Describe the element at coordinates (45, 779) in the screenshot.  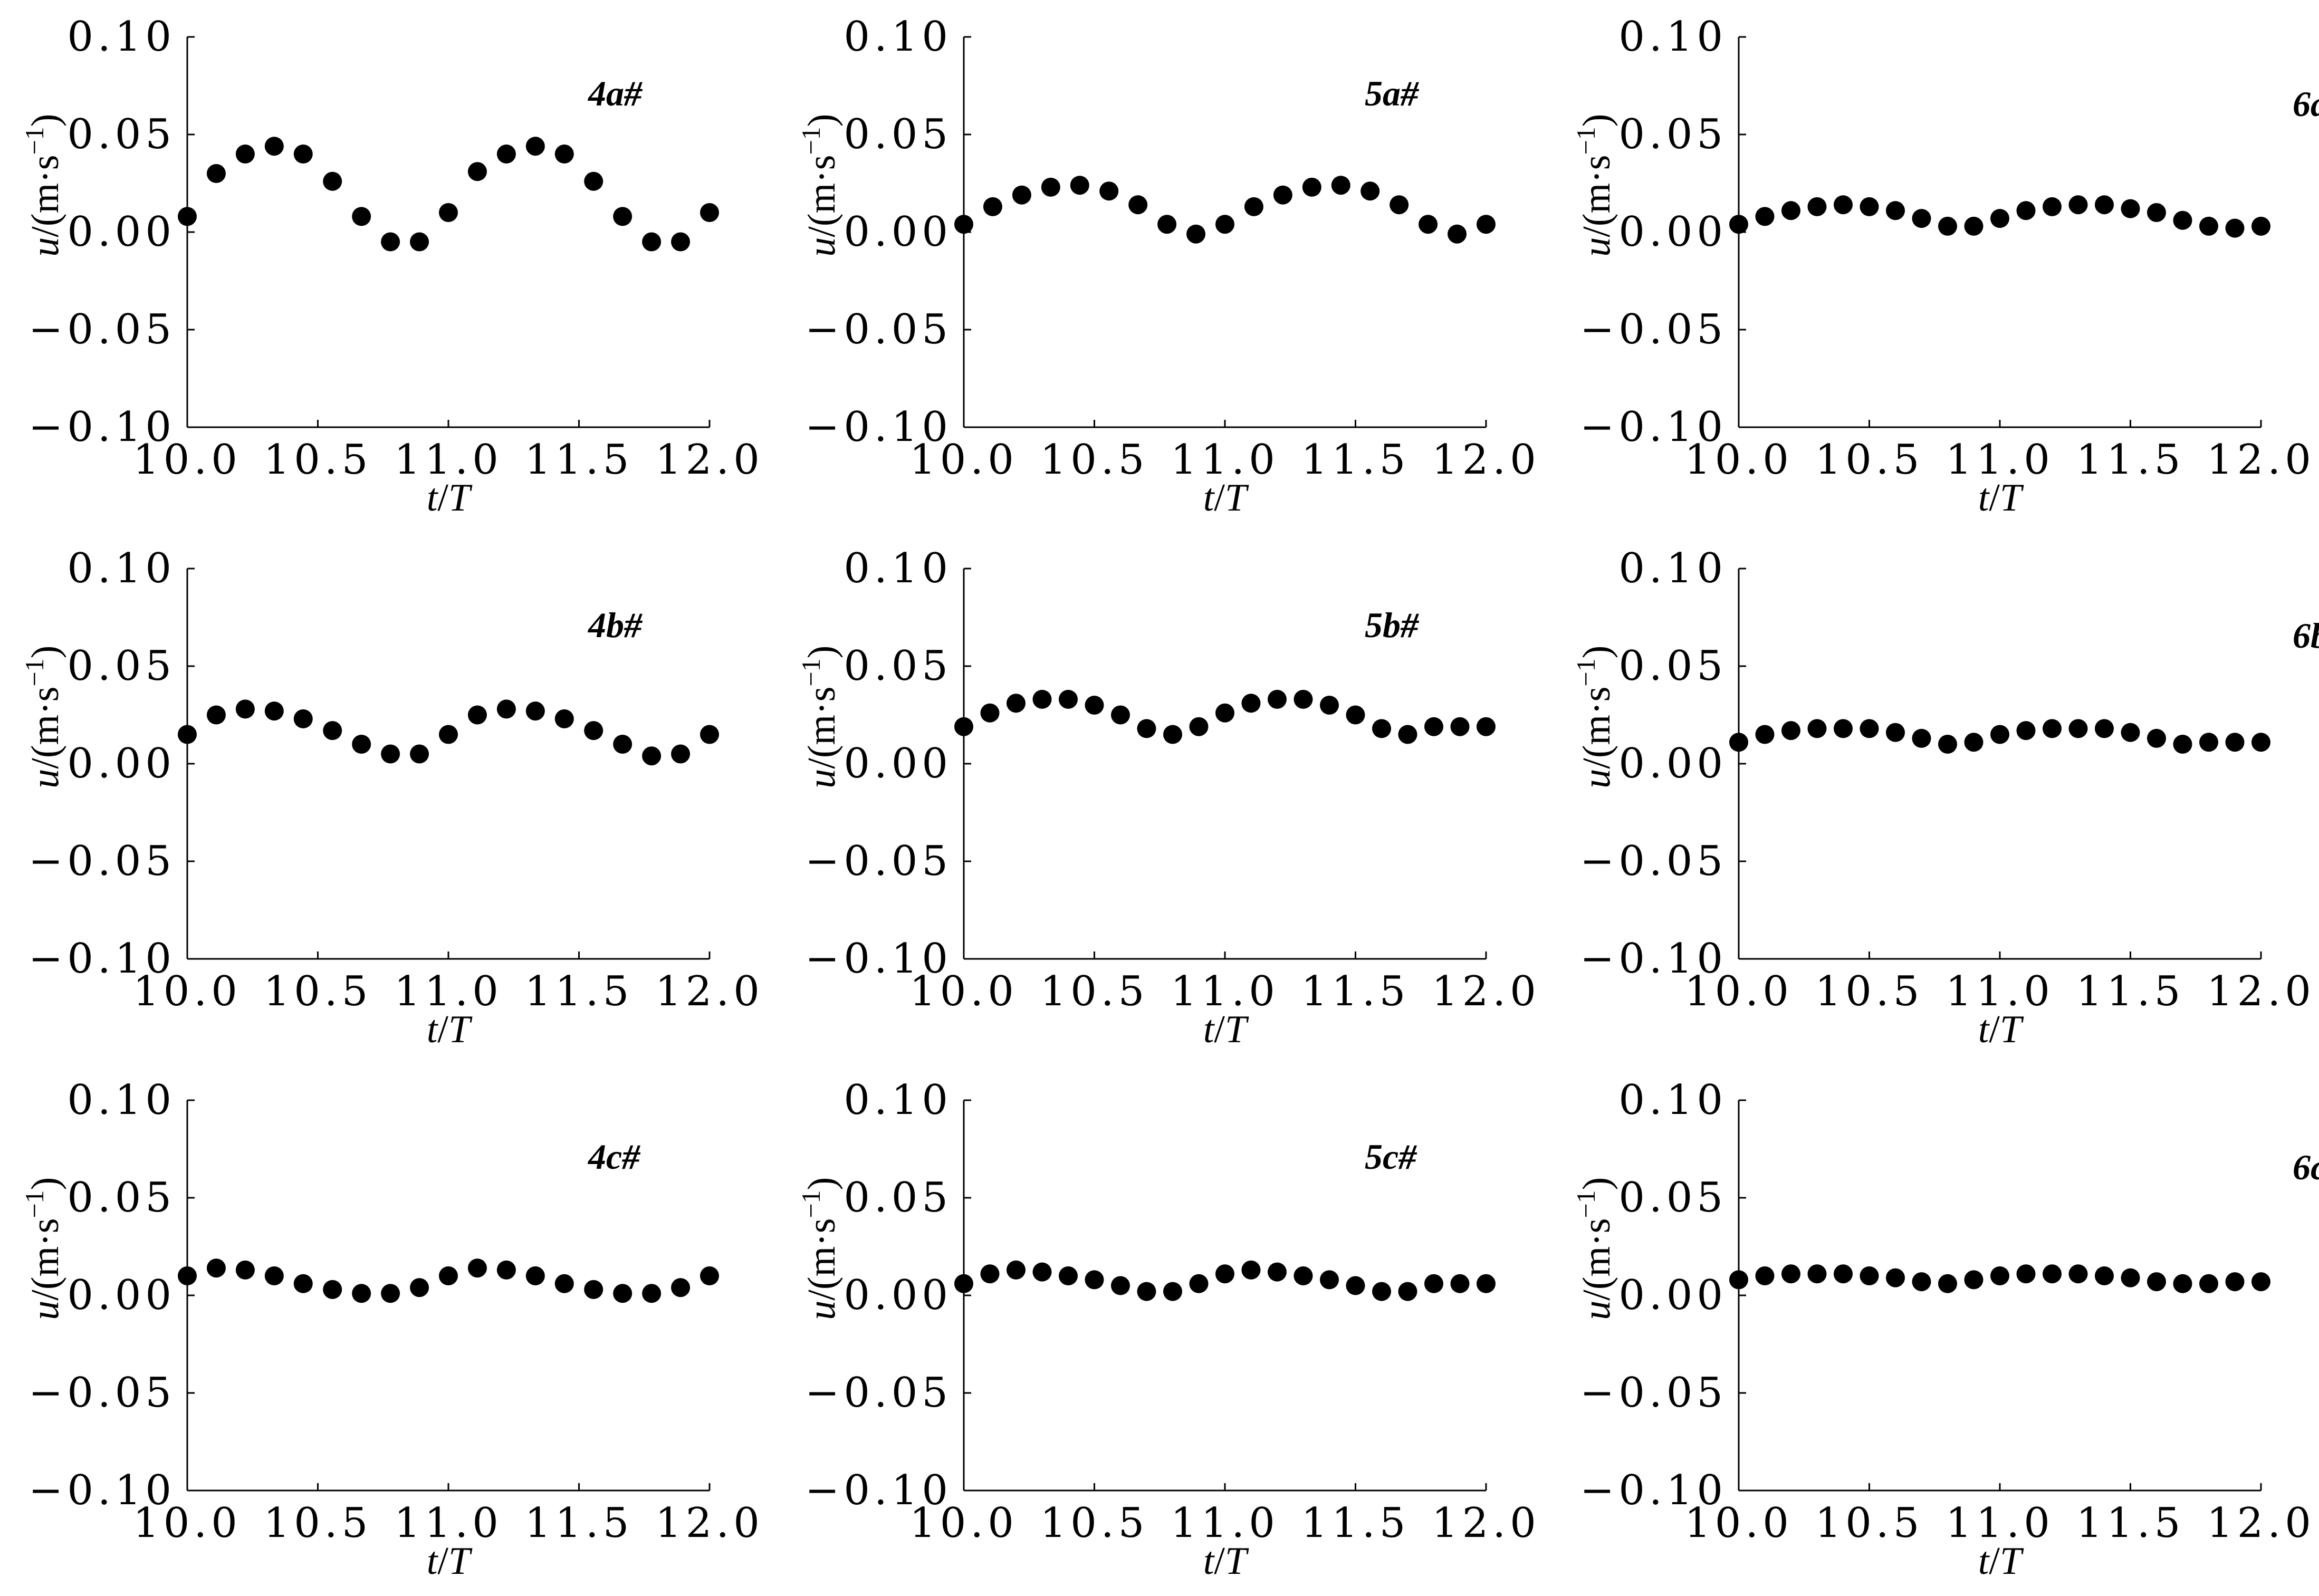
I see `y-axis-var: u` at that location.